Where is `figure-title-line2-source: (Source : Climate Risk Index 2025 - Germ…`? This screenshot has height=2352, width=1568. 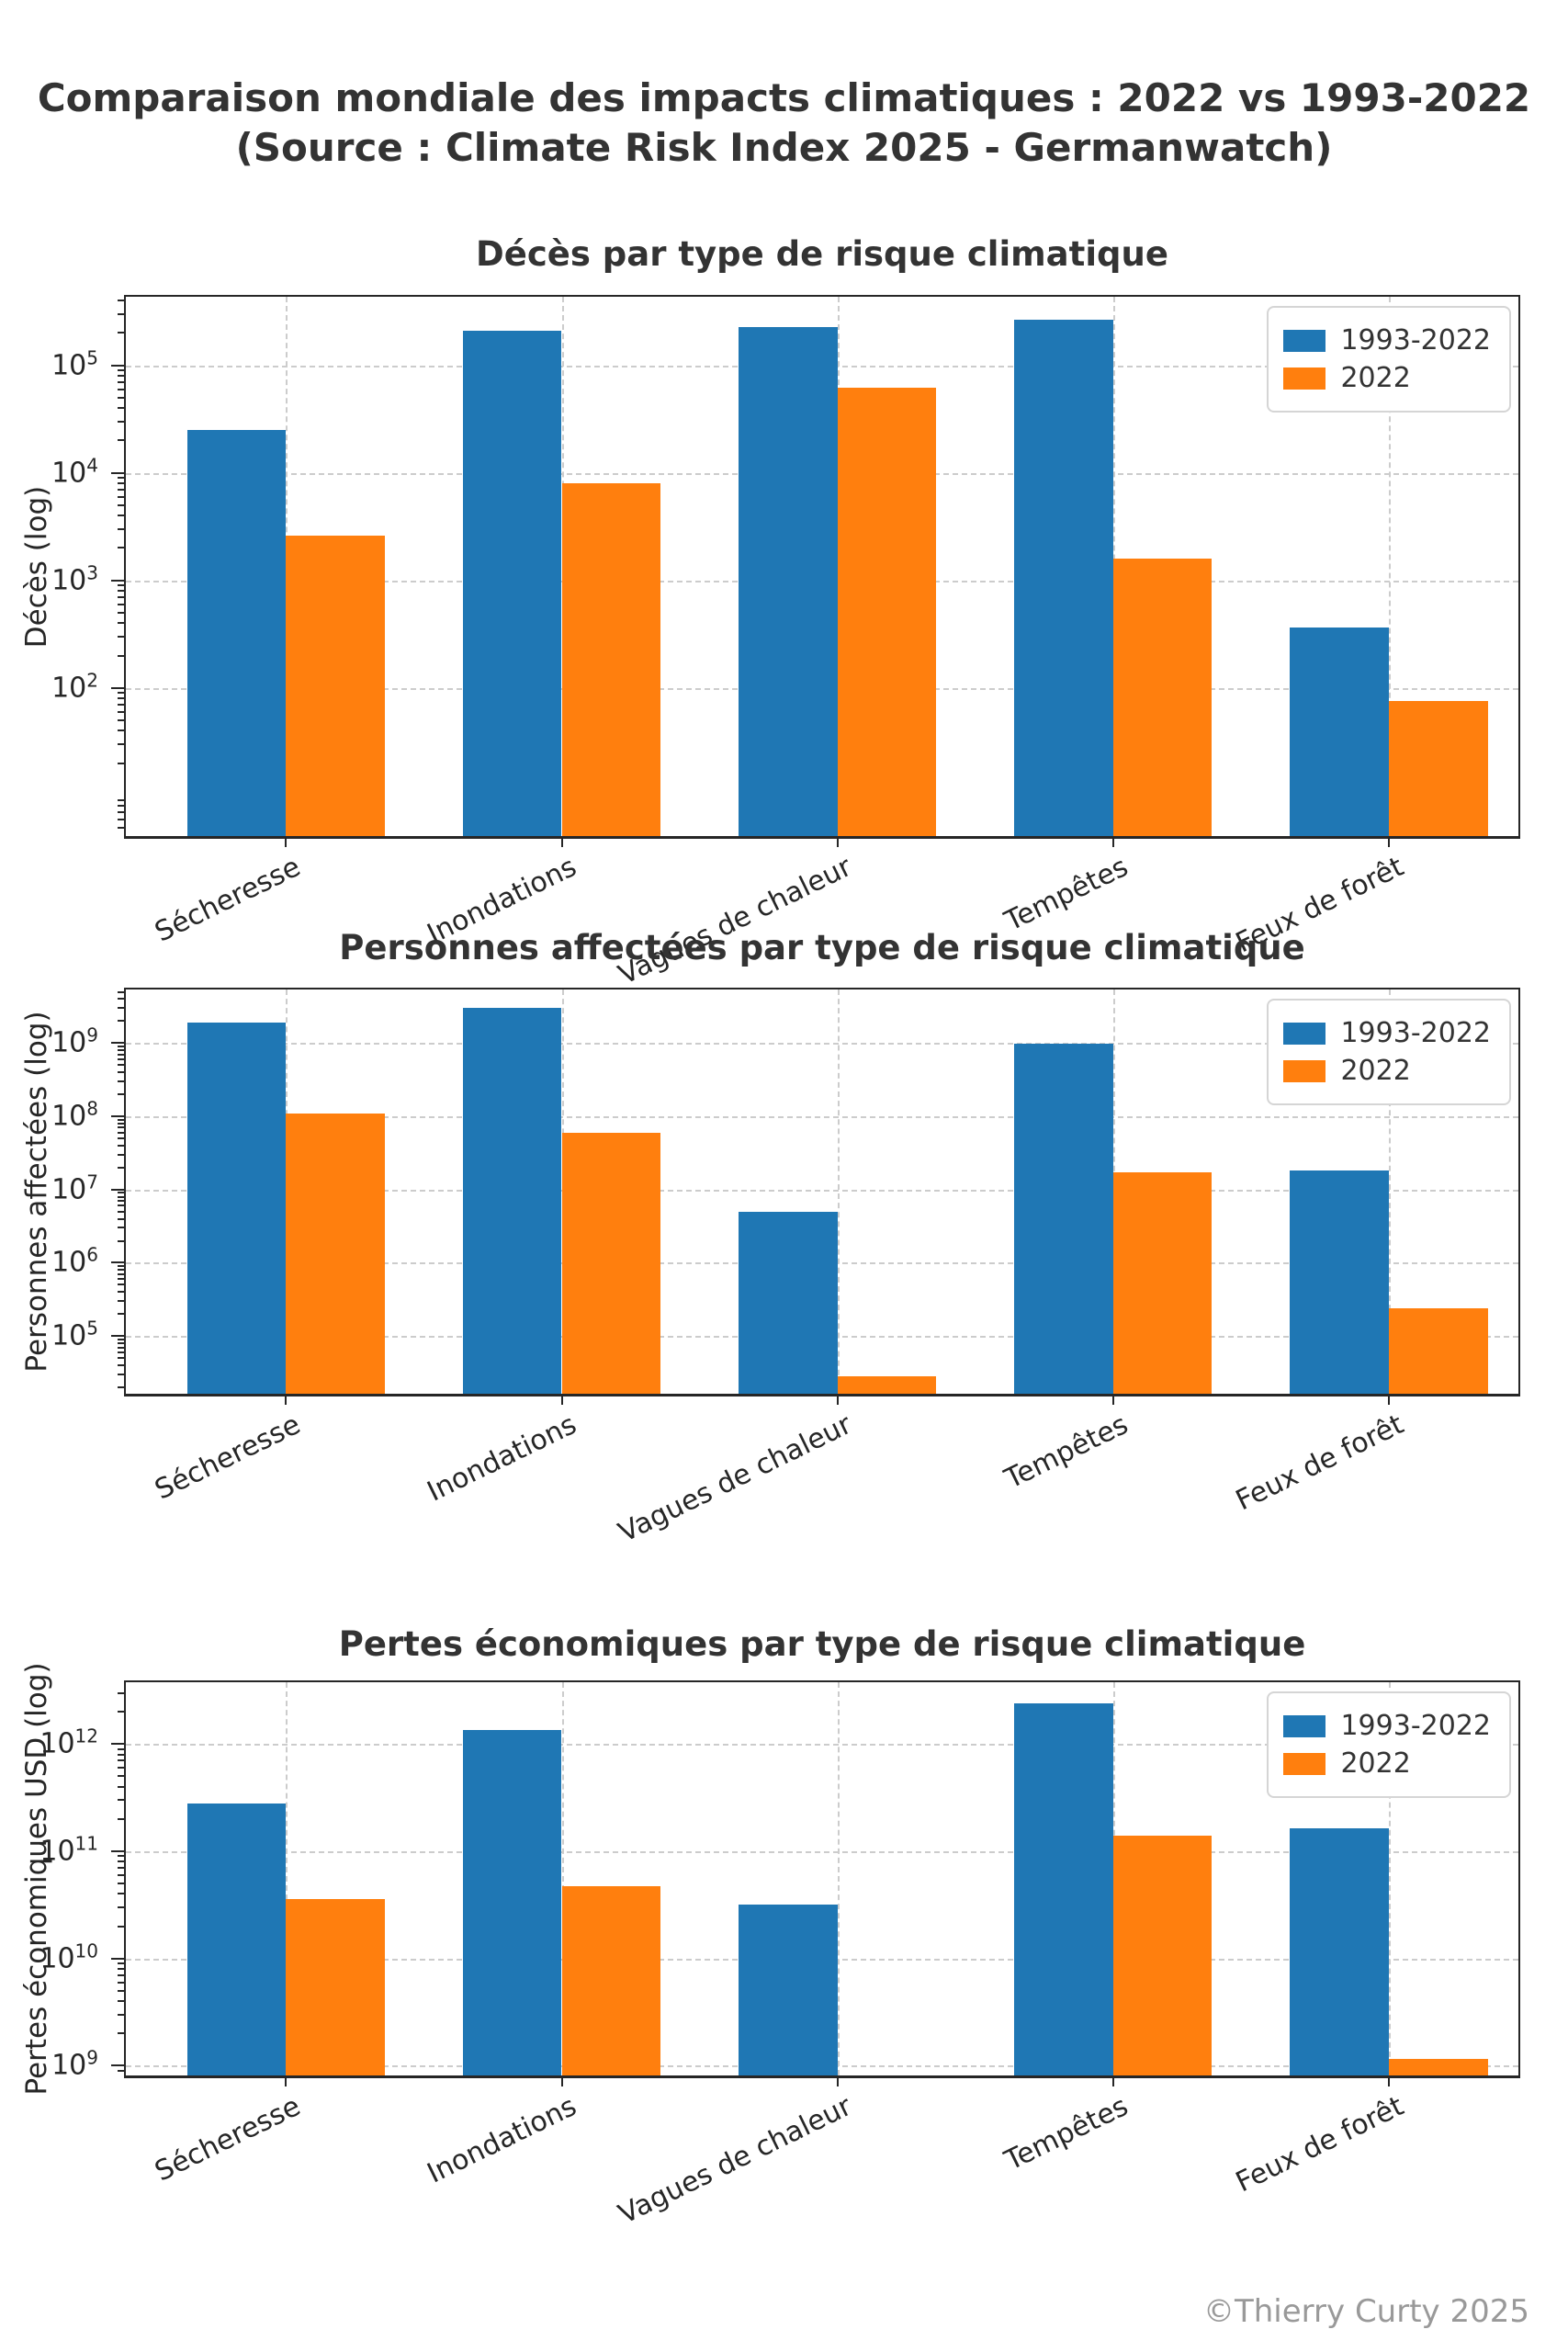 figure-title-line2-source: (Source : Climate Risk Index 2025 - Germ… is located at coordinates (784, 147).